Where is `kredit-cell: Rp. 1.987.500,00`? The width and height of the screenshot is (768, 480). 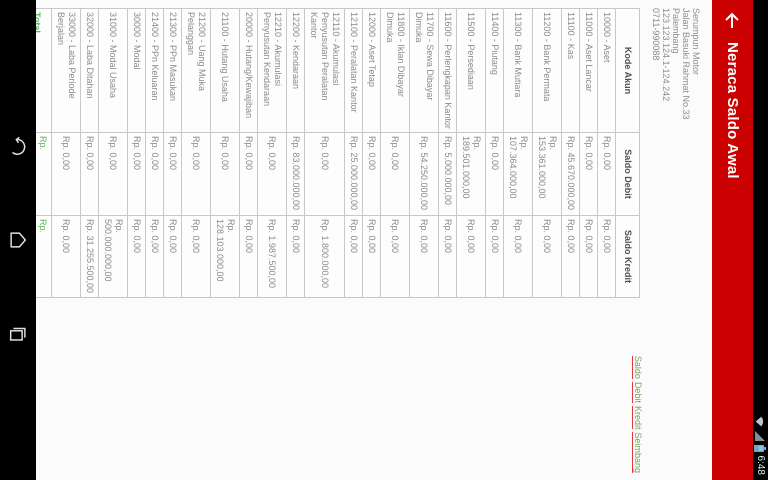
kredit-cell: Rp. 1.987.500,00 is located at coordinates (272, 256).